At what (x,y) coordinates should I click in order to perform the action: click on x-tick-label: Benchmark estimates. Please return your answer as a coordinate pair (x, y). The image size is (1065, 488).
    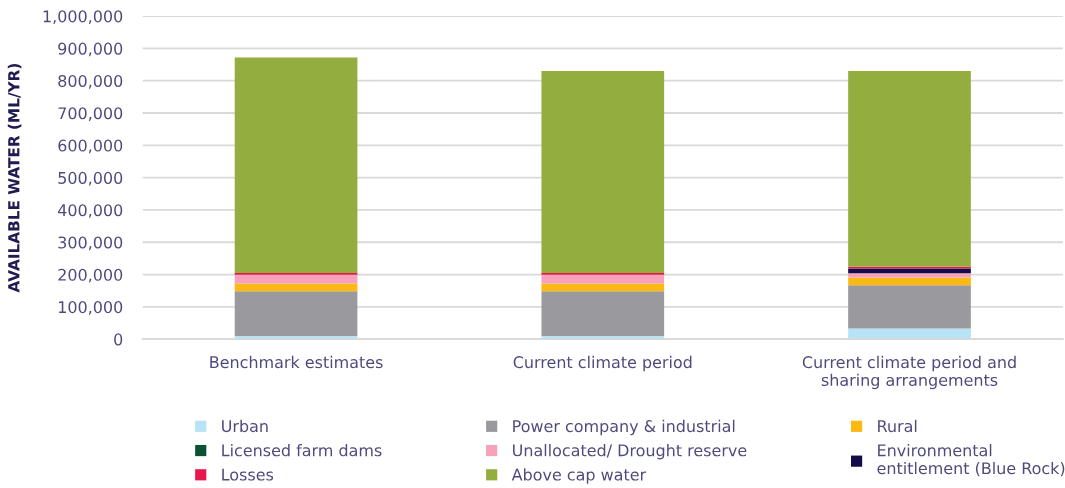
    Looking at the image, I should click on (296, 362).